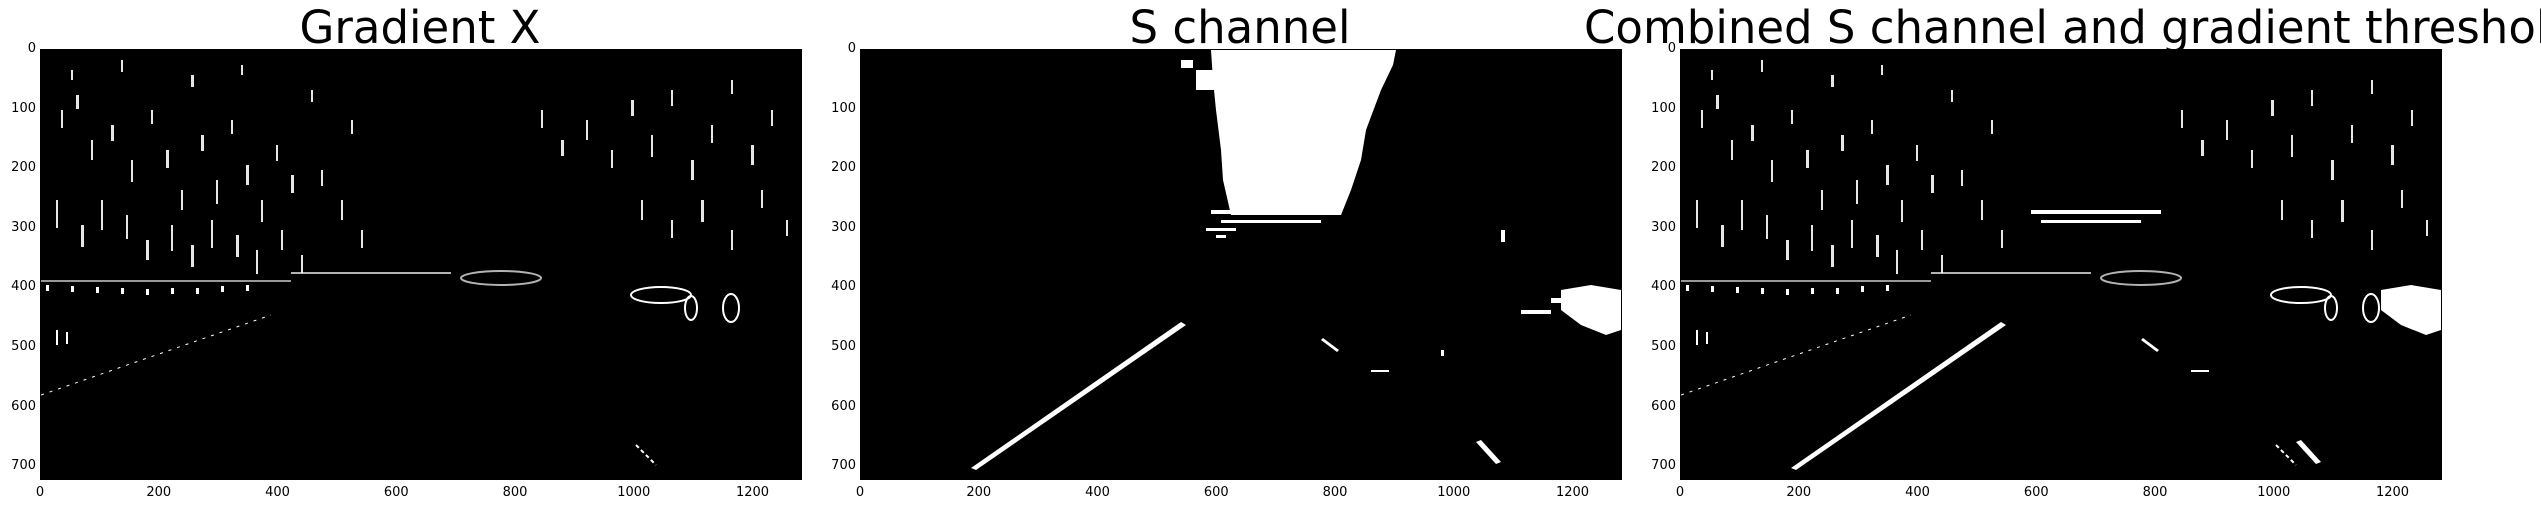 The width and height of the screenshot is (2541, 508). What do you see at coordinates (1240, 27) in the screenshot?
I see `panel-title: S channel` at bounding box center [1240, 27].